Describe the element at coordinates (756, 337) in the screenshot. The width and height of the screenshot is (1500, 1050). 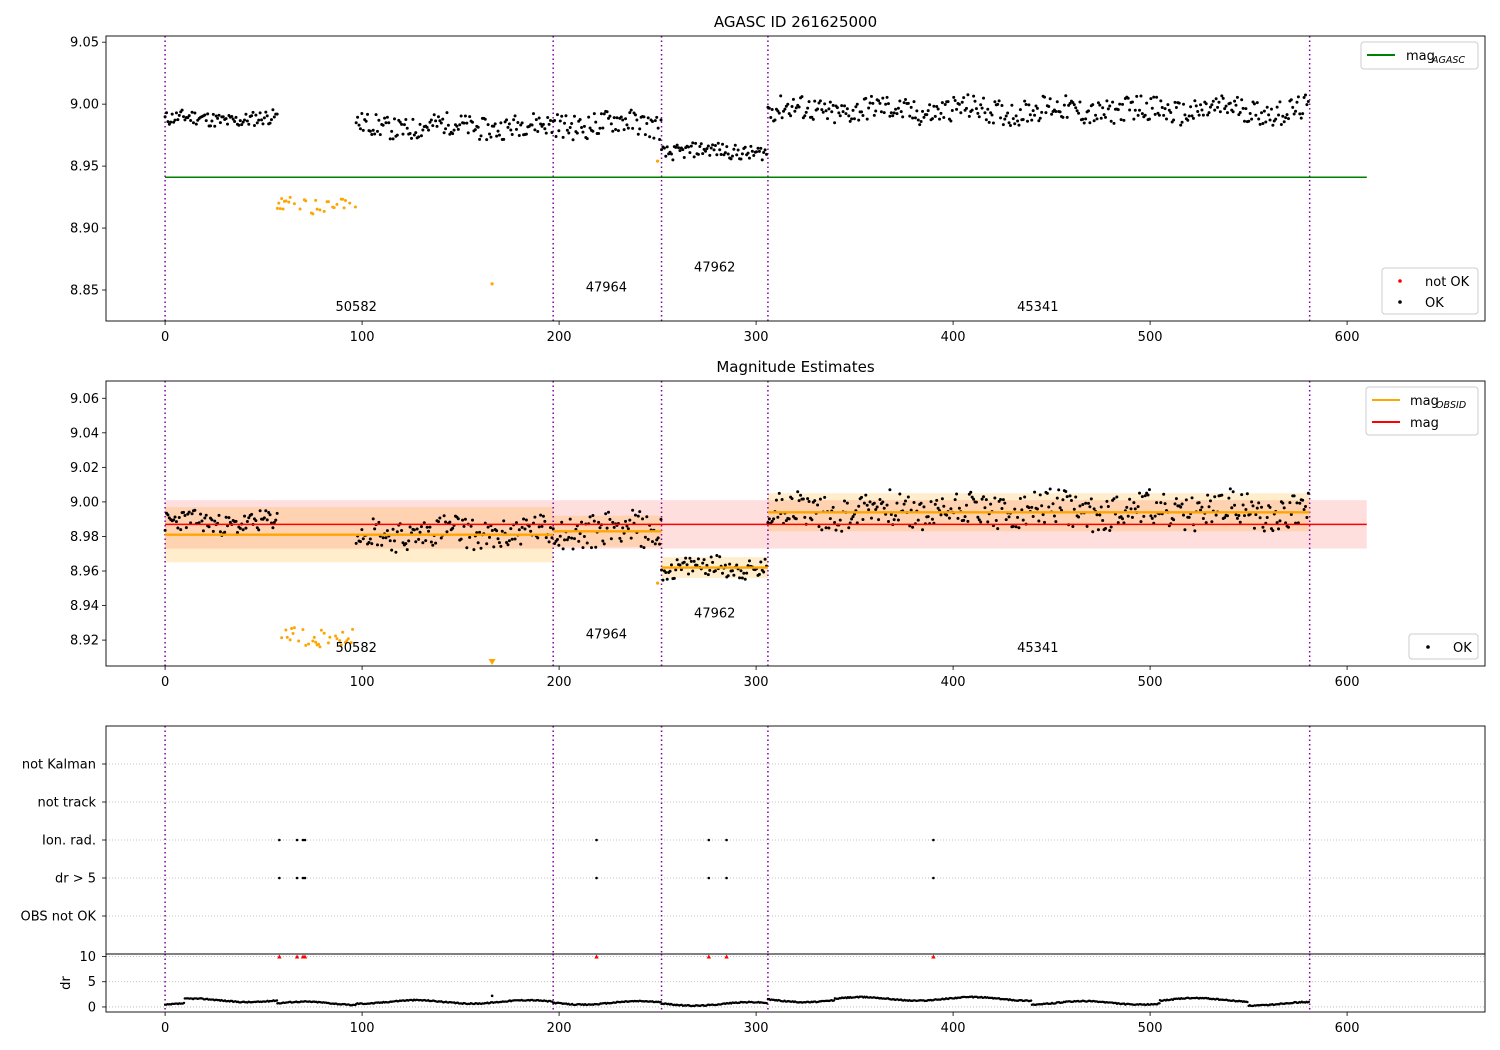
I see `x-tick-label: 300` at that location.